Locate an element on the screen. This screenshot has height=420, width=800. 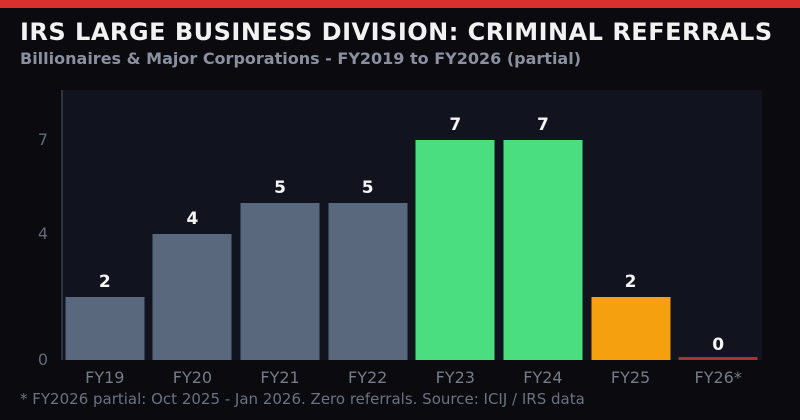
y-tick-label-7: 7 is located at coordinates (42, 140).